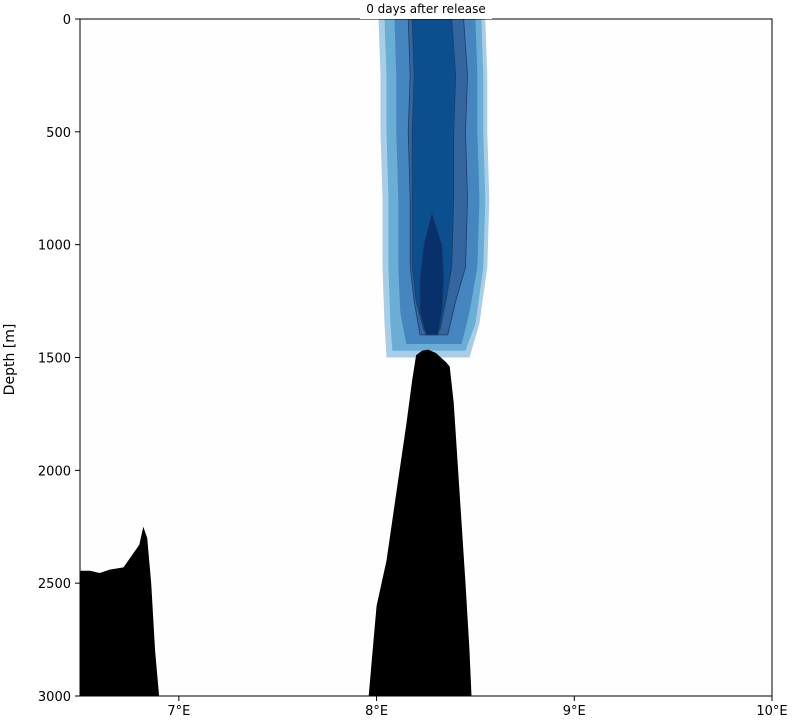  What do you see at coordinates (420, 522) in the screenshot?
I see `bathymetry-seamount` at bounding box center [420, 522].